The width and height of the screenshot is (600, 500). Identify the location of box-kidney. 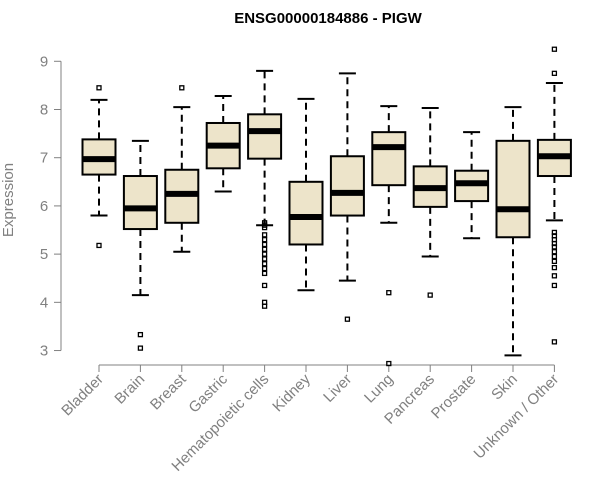
(306, 194).